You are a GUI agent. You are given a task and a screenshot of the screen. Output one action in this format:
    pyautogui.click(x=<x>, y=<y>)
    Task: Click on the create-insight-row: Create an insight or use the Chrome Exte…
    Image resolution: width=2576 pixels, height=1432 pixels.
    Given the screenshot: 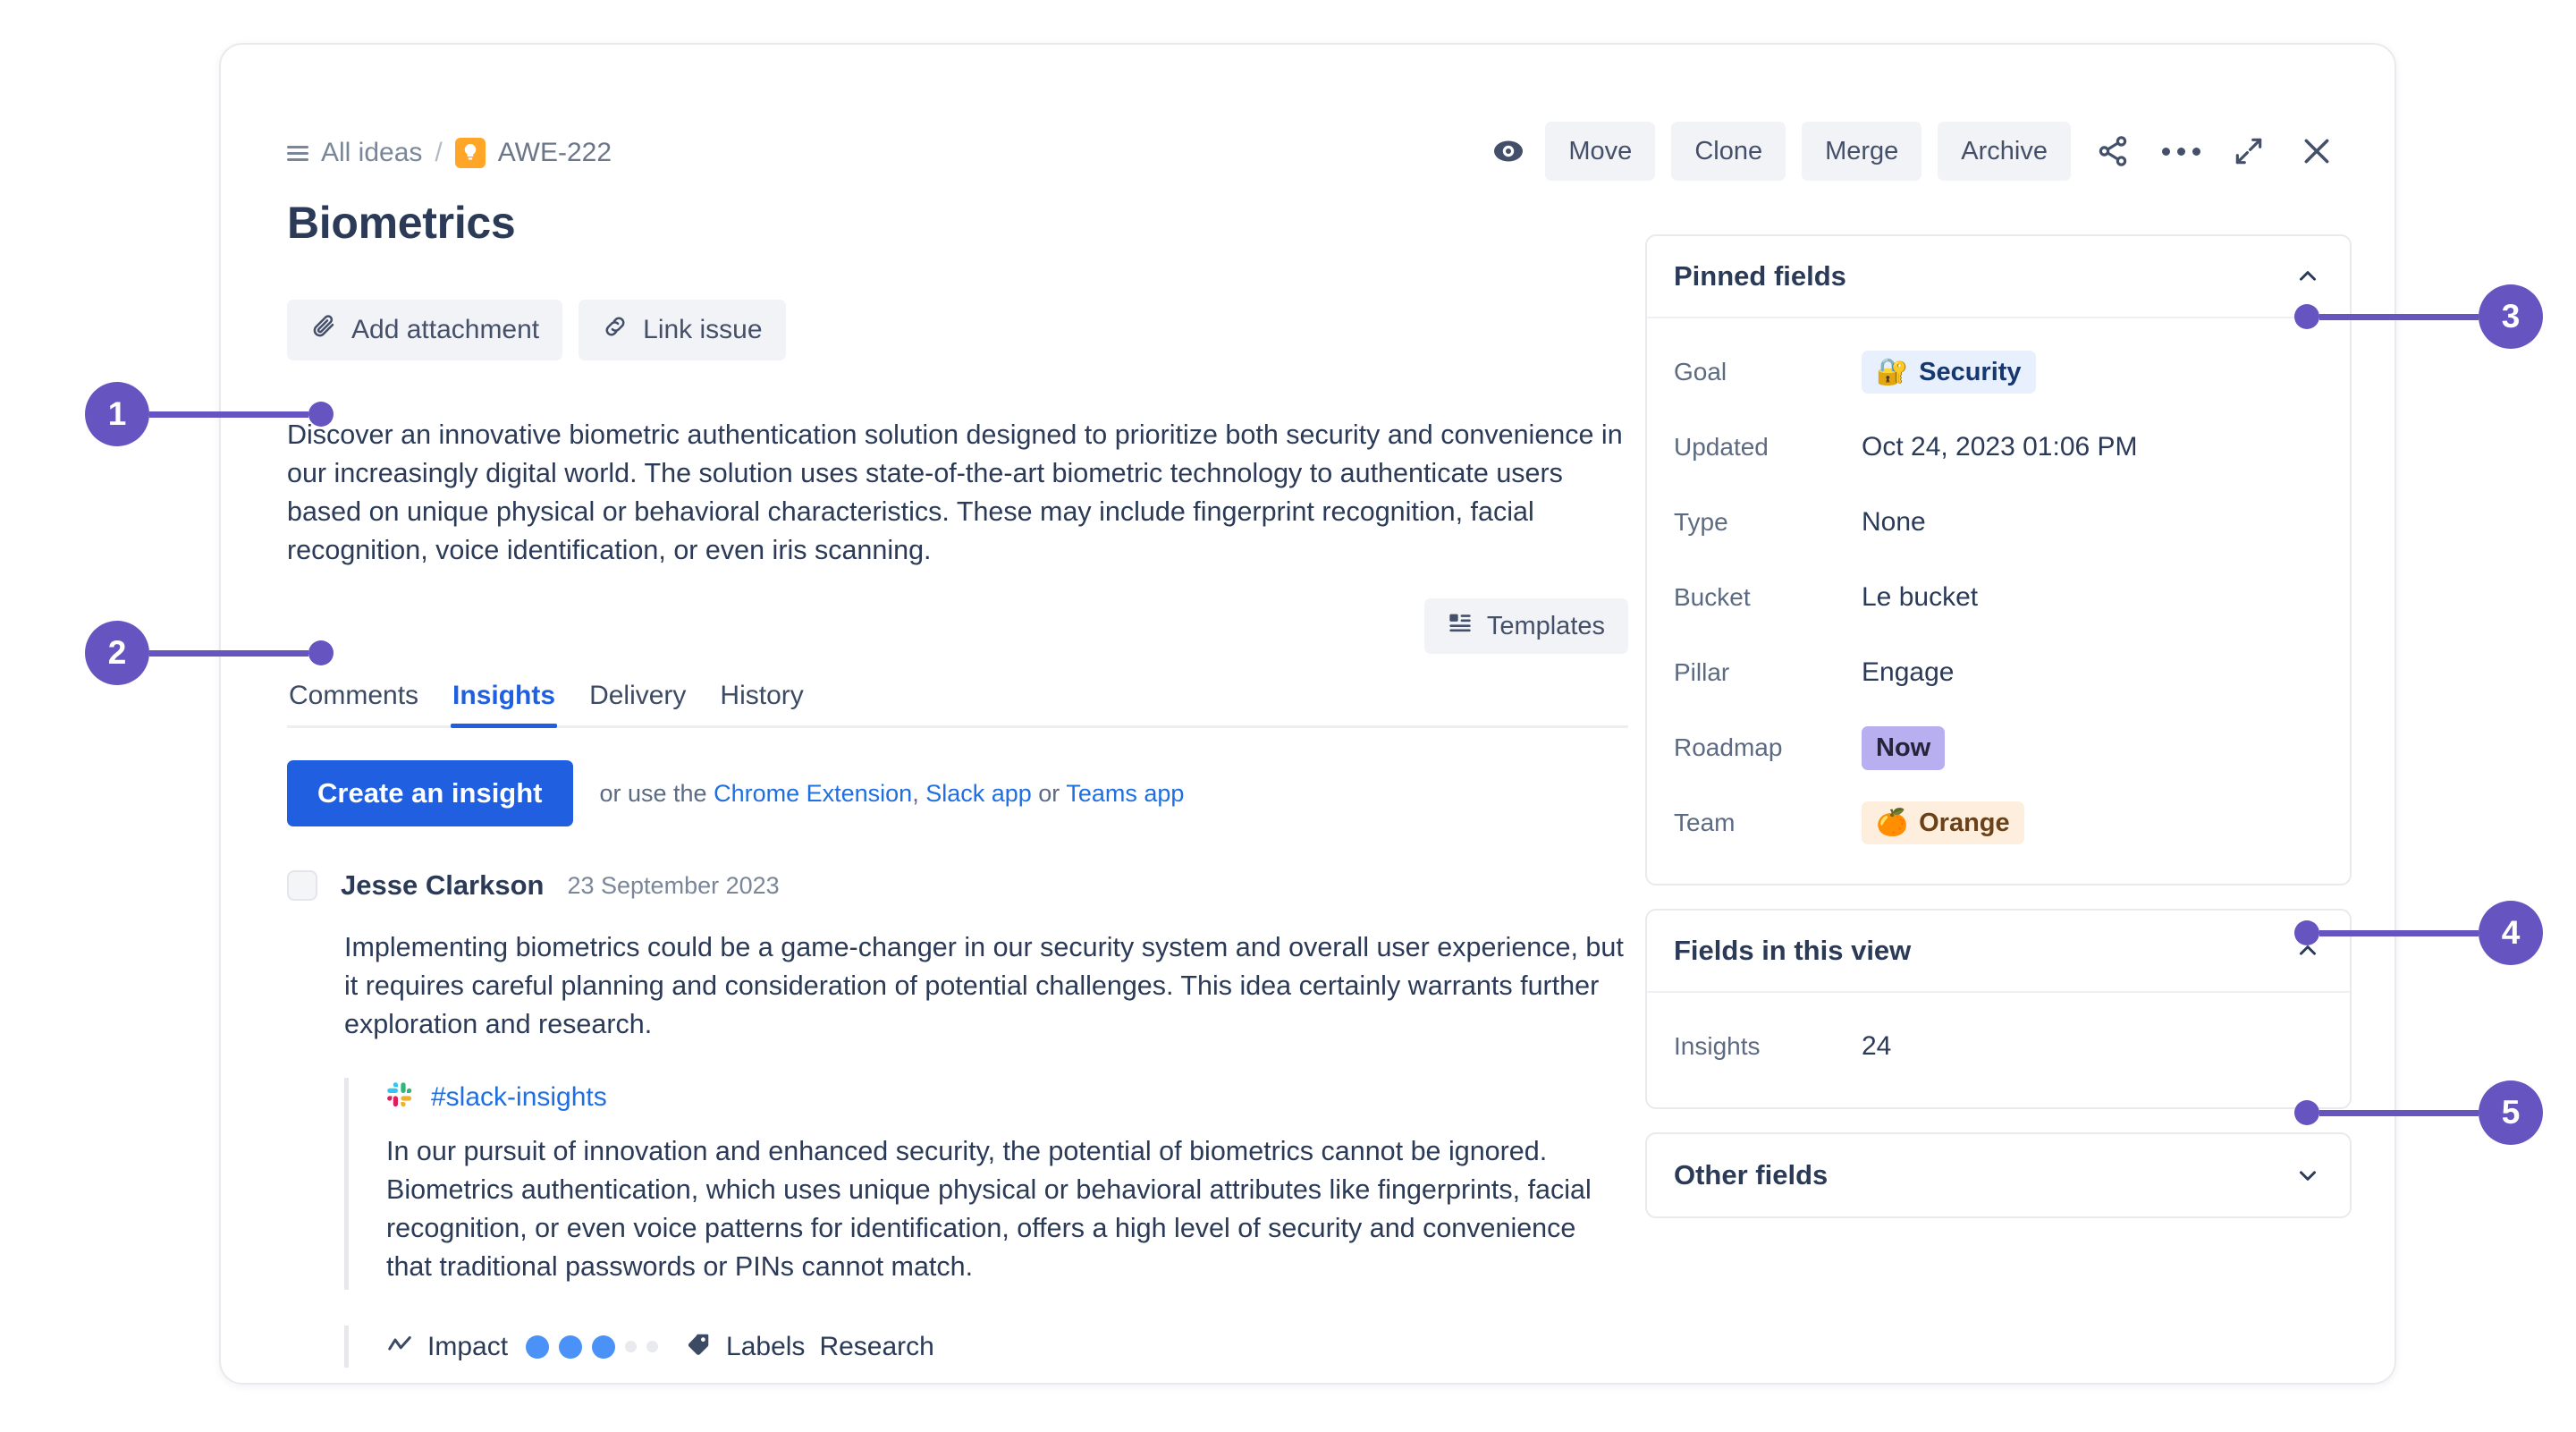 What is the action you would take?
    pyautogui.click(x=975, y=793)
    